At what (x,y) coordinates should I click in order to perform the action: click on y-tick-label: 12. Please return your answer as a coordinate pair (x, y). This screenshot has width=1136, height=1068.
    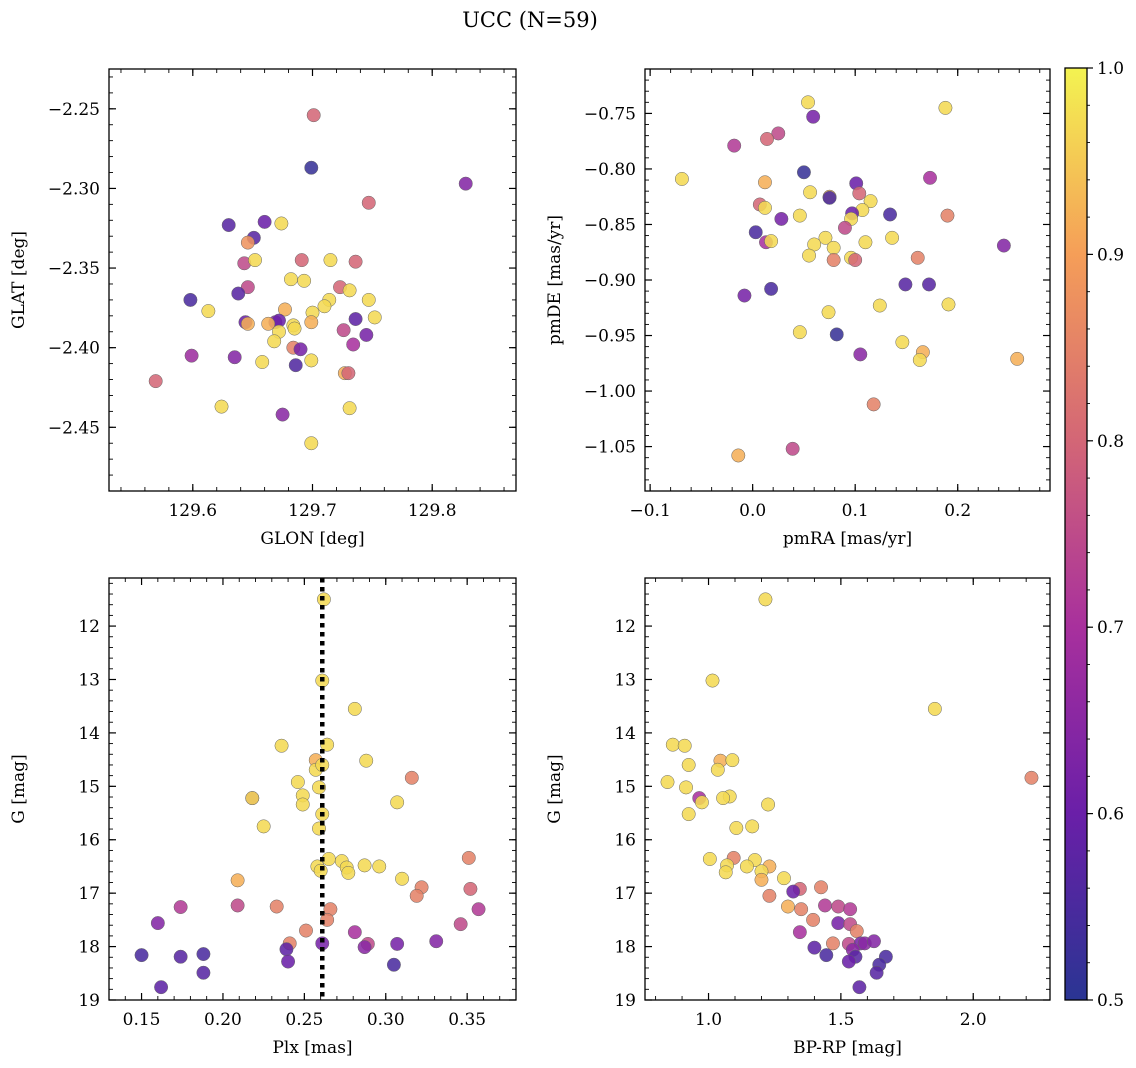
    Looking at the image, I should click on (89, 627).